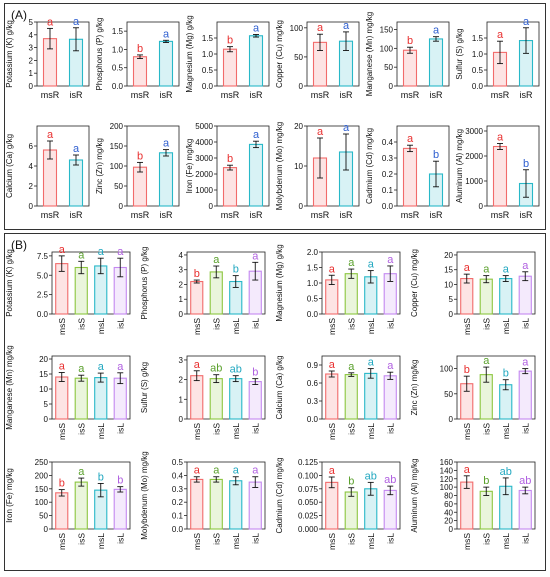 The image size is (550, 577). I want to click on y-tick-label: 5, so click(451, 299).